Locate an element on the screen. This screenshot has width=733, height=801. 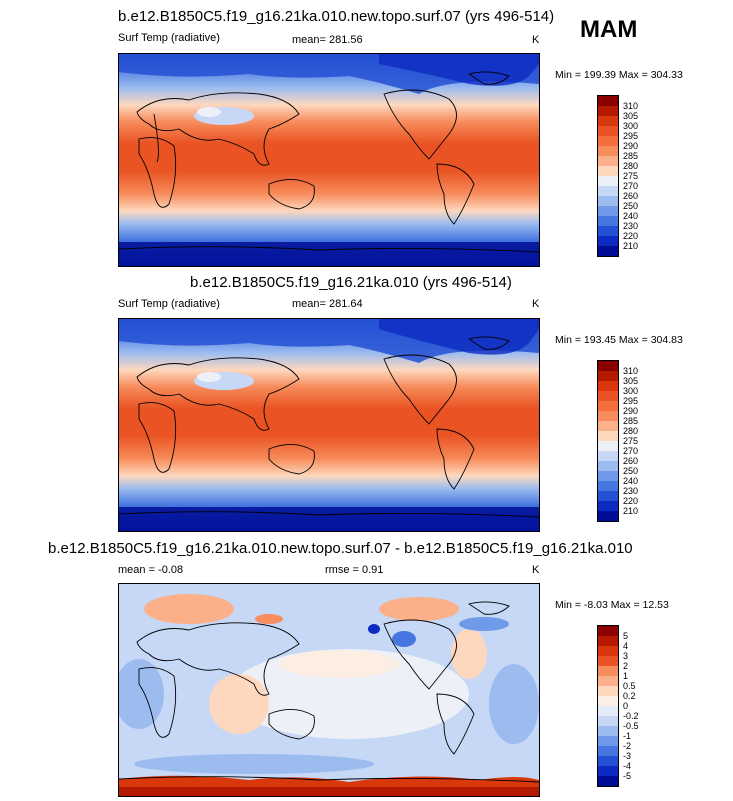
panel-1-colorbar is located at coordinates (608, 176).